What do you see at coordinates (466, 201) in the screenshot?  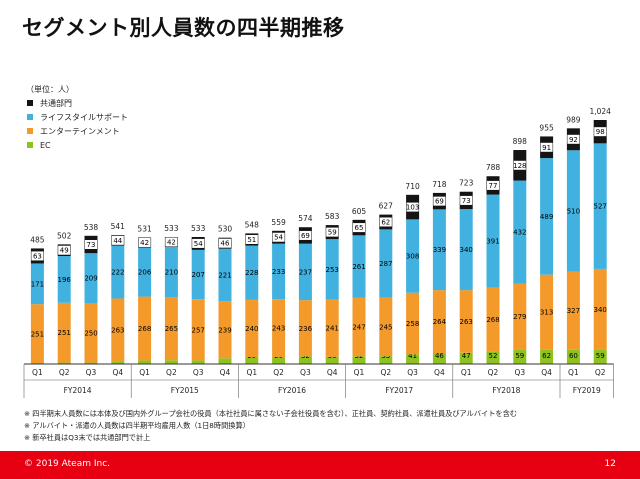 I see `data-label-common: 73` at bounding box center [466, 201].